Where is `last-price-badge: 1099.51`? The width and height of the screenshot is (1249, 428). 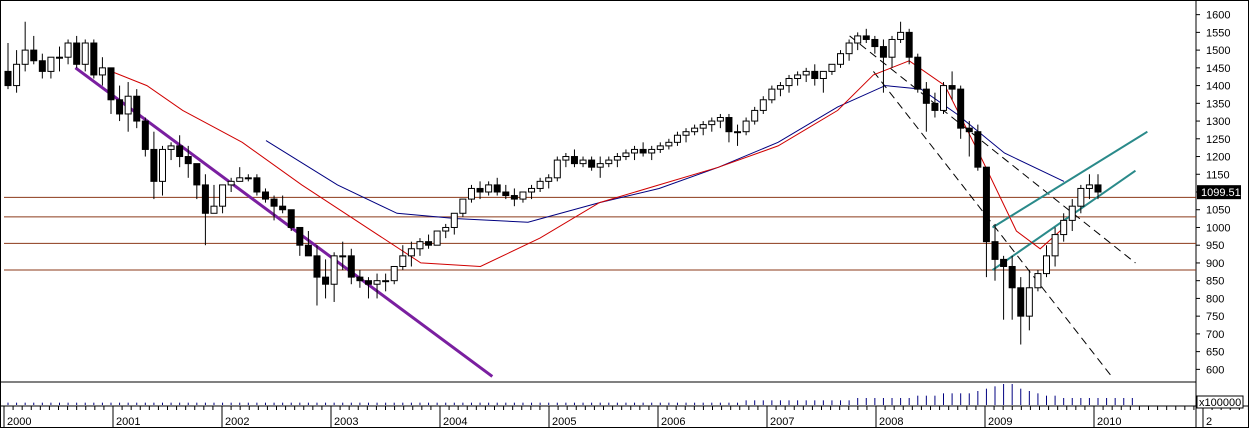 last-price-badge: 1099.51 is located at coordinates (1219, 192).